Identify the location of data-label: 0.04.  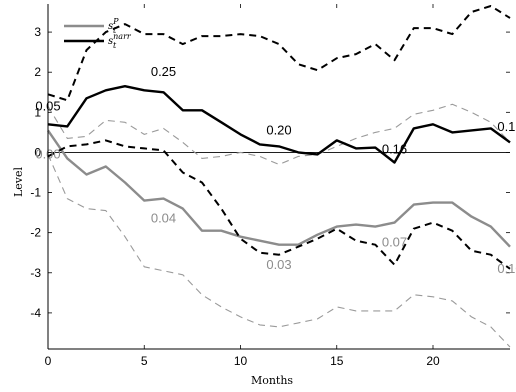
(163, 218).